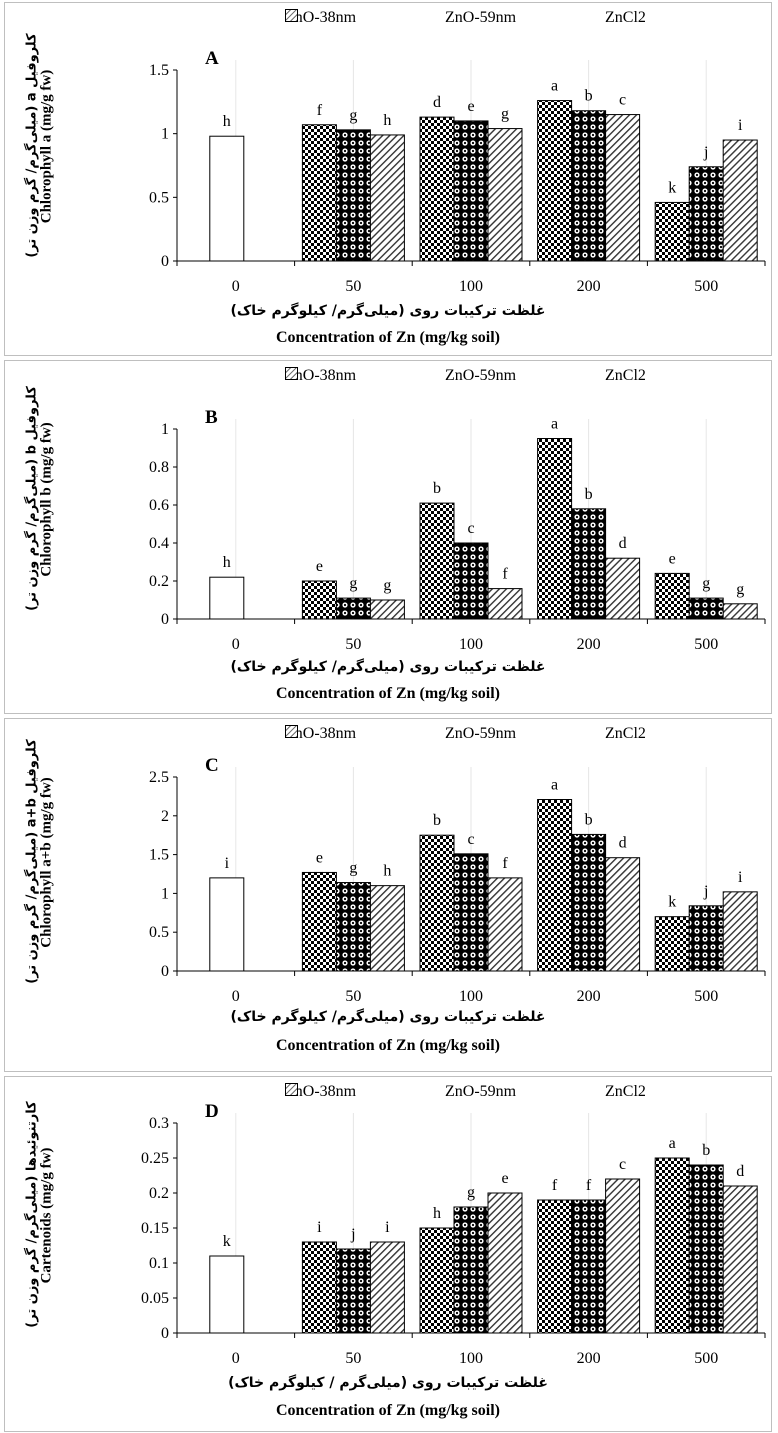  Describe the element at coordinates (236, 1358) in the screenshot. I see `x-tick-label: 0` at that location.